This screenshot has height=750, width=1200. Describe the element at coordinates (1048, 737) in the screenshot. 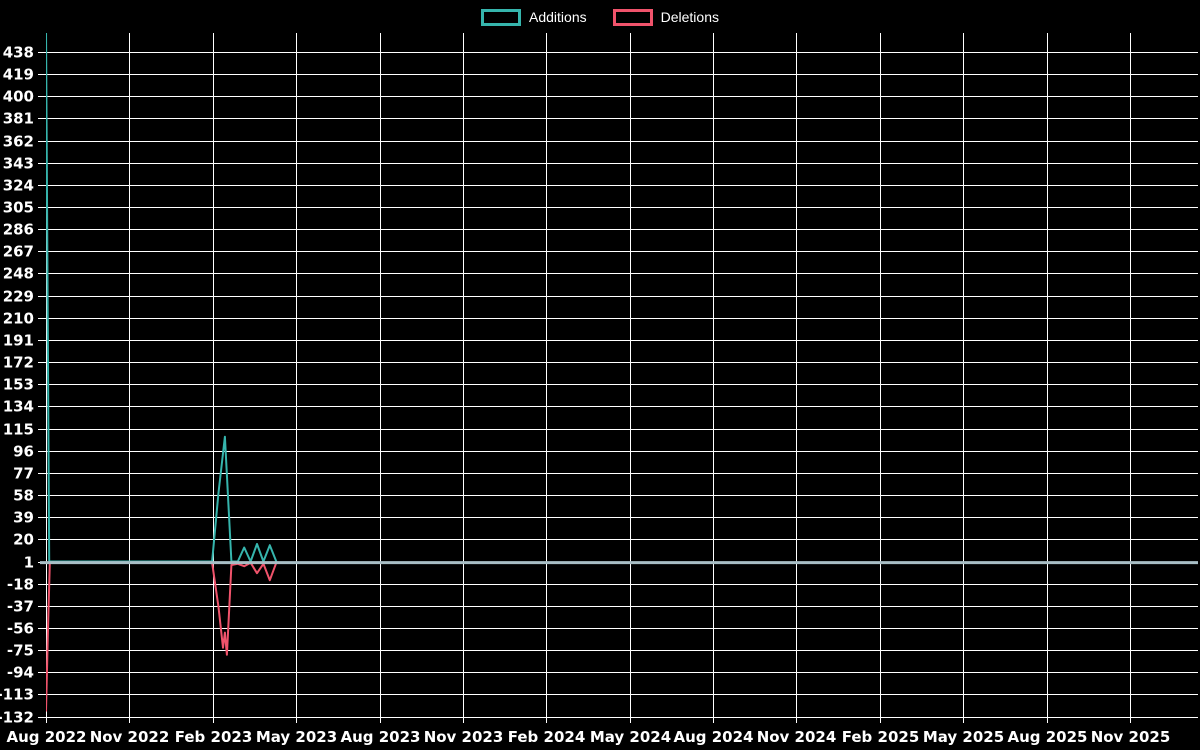

I see `x-tick-label: Aug 2025` at that location.